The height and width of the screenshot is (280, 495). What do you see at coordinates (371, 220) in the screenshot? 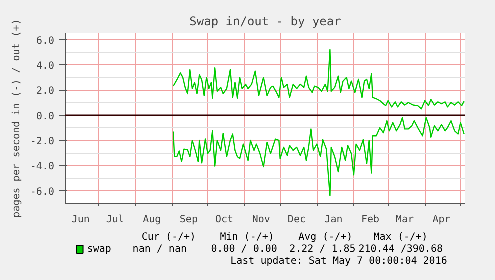
I see `x-tick-label: Feb` at bounding box center [371, 220].